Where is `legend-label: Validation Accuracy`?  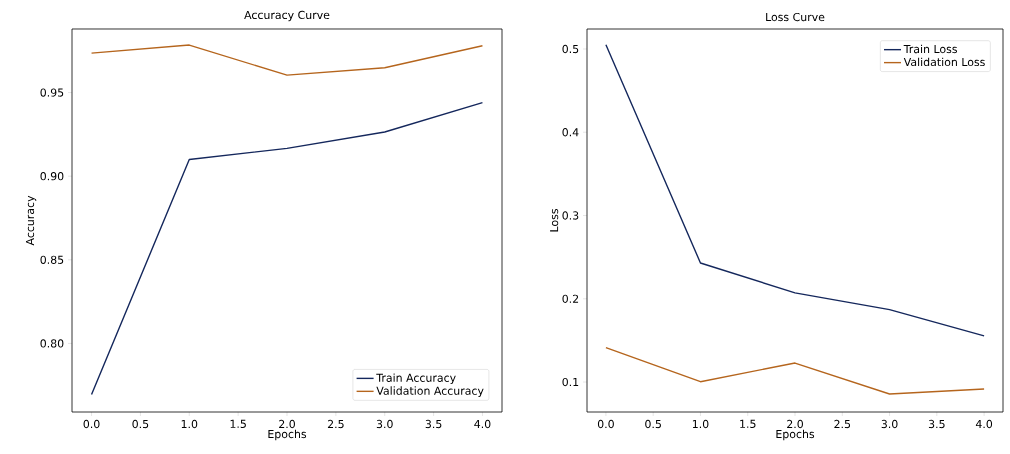 legend-label: Validation Accuracy is located at coordinates (430, 391).